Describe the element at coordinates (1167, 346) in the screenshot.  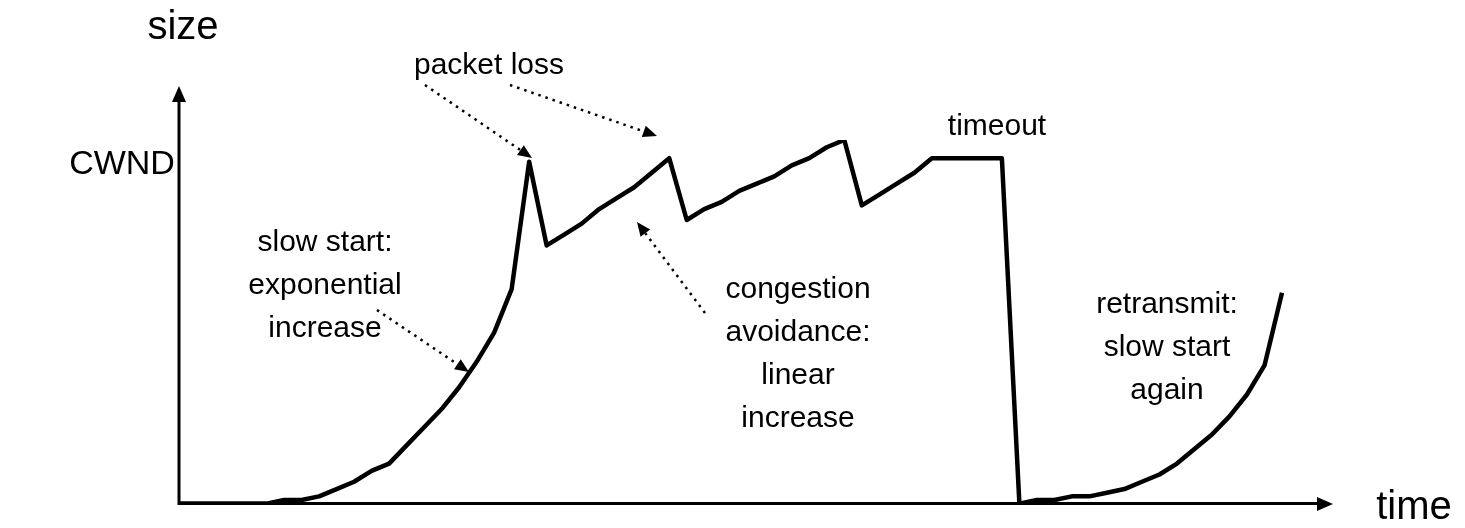
I see `annotation: retransmit: slow start again` at that location.